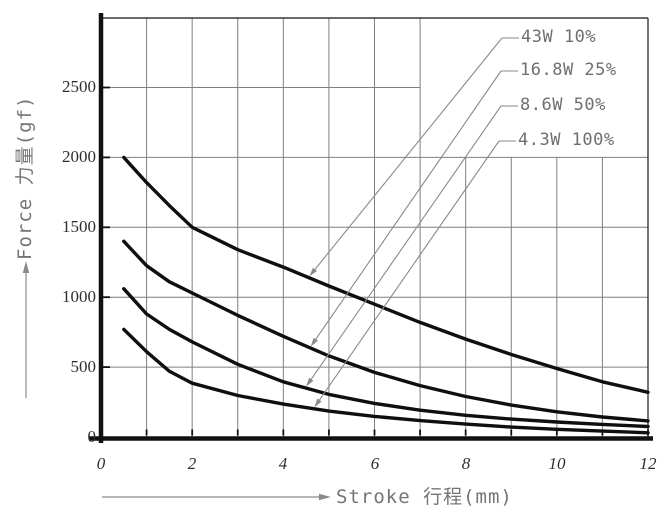 The height and width of the screenshot is (514, 671). Describe the element at coordinates (25, 177) in the screenshot. I see `y-axis-title: Force 力量(gf)` at that location.